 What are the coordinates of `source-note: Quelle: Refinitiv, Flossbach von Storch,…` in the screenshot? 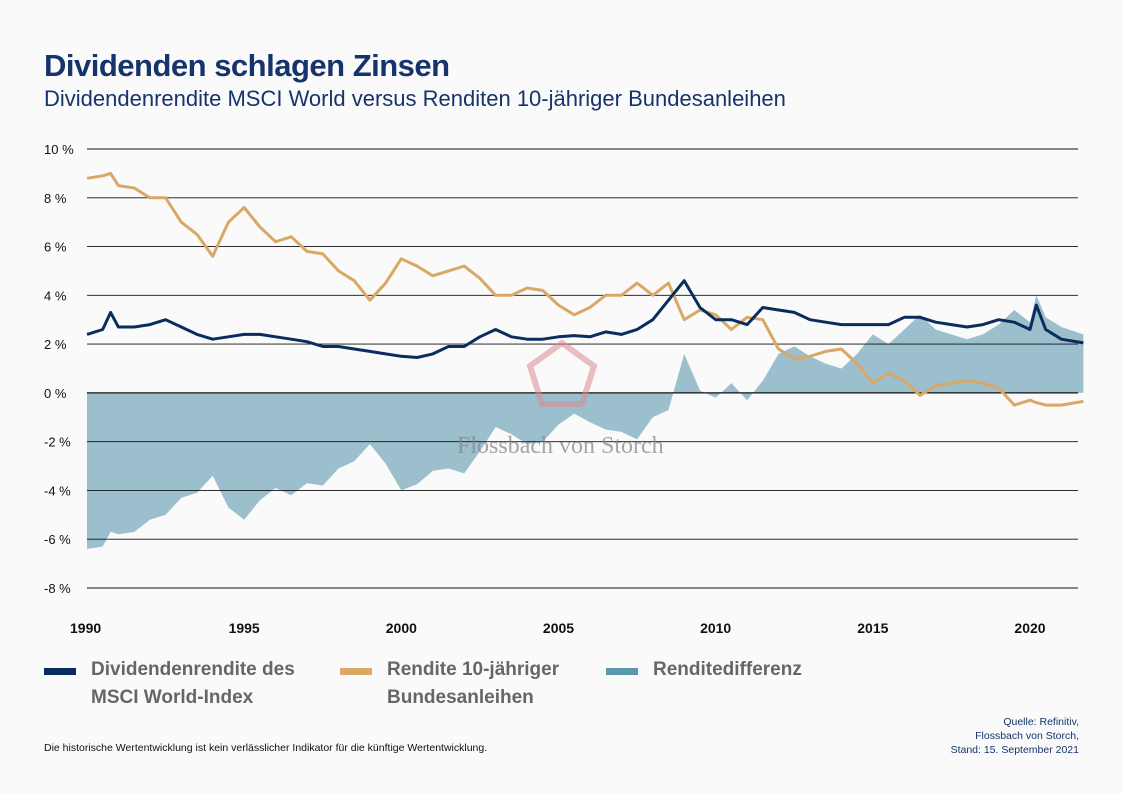 It's located at (1015, 736).